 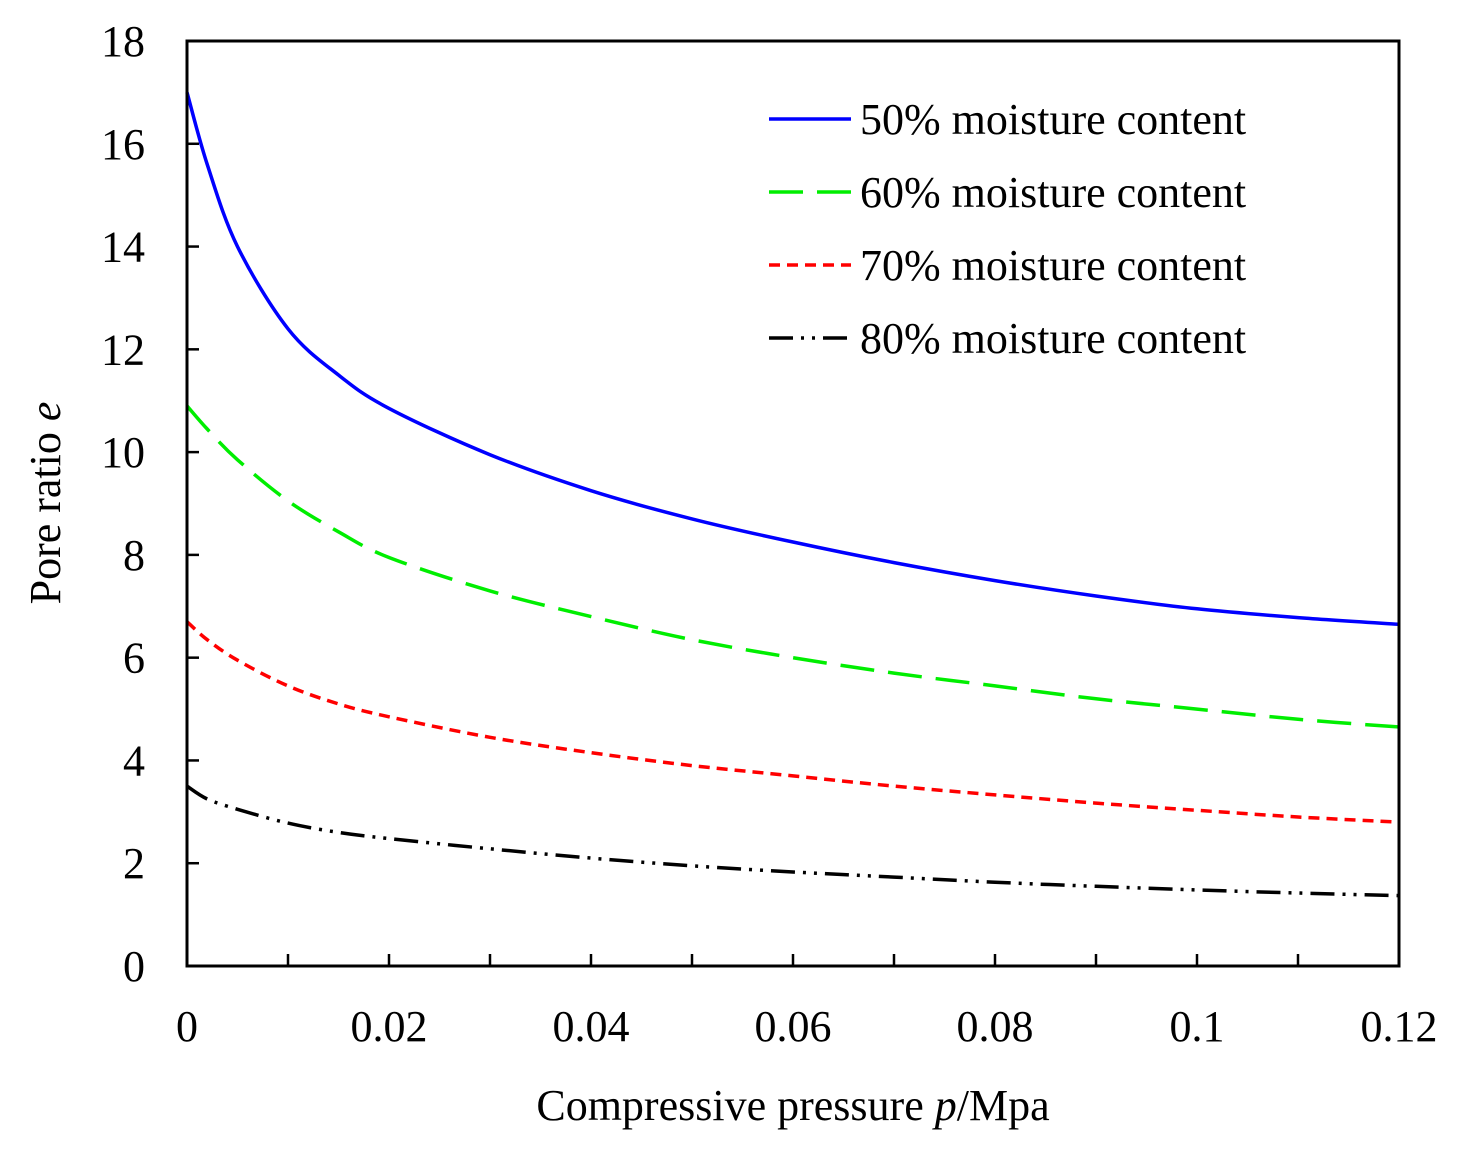 I want to click on y-tick-label: 12, so click(x=123, y=349).